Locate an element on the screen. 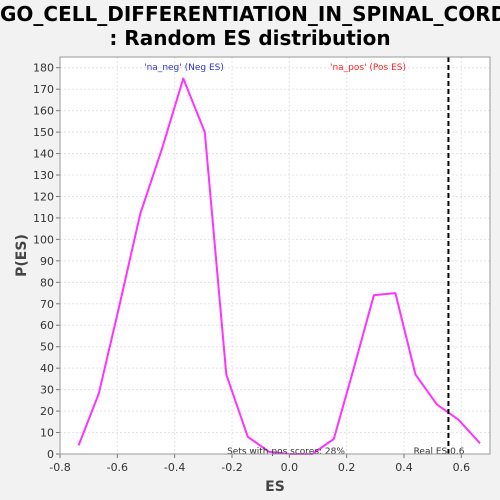 Image resolution: width=500 pixels, height=500 pixels. x-axis-label: ES is located at coordinates (275, 487).